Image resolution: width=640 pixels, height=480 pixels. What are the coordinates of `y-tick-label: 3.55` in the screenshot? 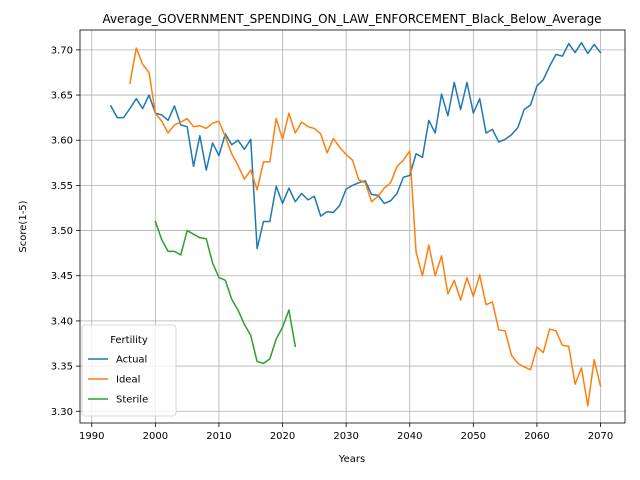 It's located at (62, 186).